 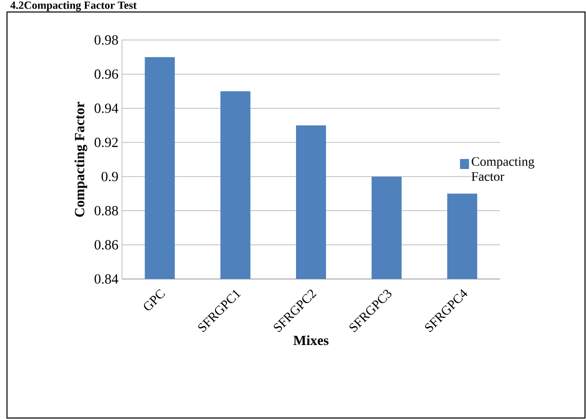 What do you see at coordinates (106, 245) in the screenshot?
I see `y-tick-label: 0.86` at bounding box center [106, 245].